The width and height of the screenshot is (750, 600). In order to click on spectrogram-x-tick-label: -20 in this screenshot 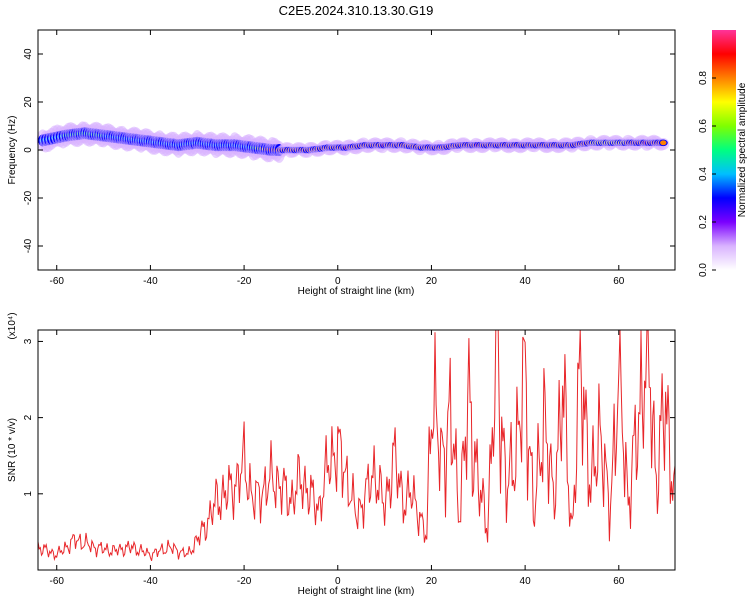, I will do `click(244, 281)`.